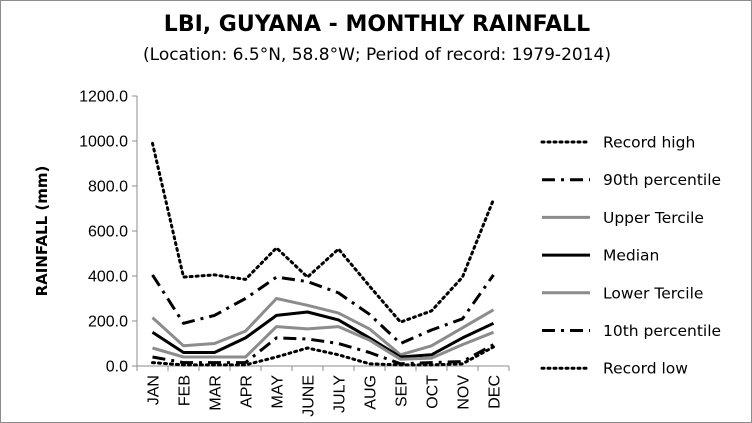 The image size is (752, 423). Describe the element at coordinates (433, 392) in the screenshot. I see `x-tick-label: OCT` at that location.